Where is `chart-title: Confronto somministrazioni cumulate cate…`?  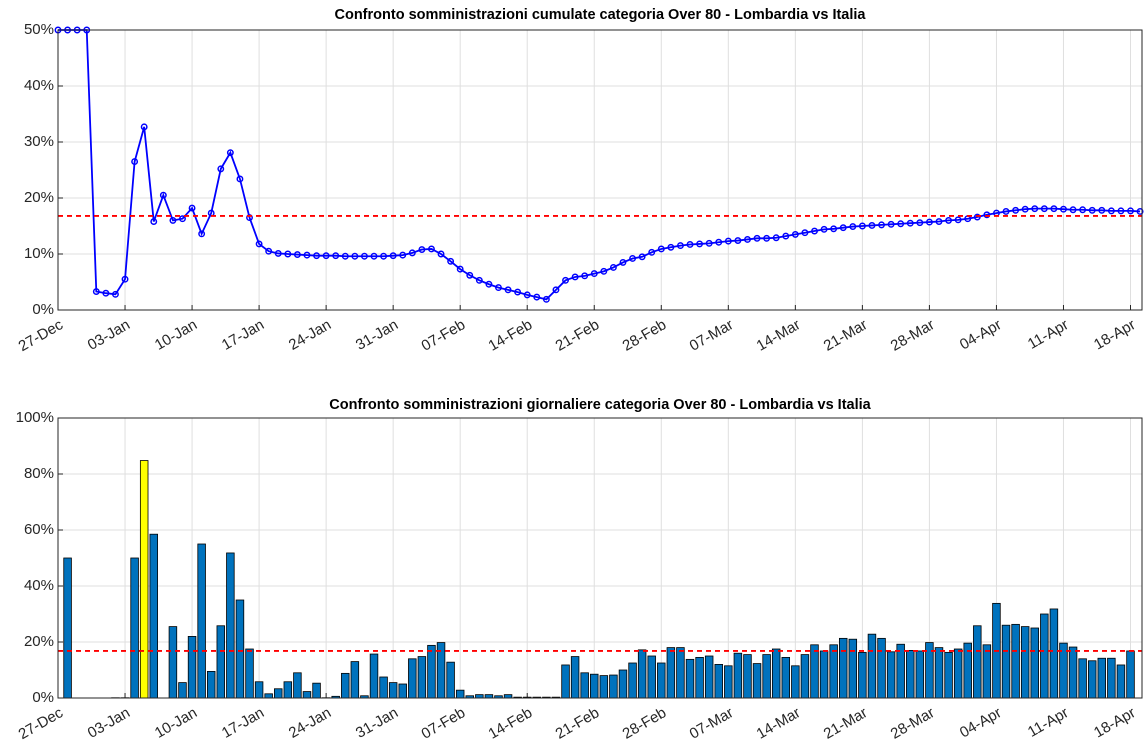
chart-title: Confronto somministrazioni cumulate cate… is located at coordinates (601, 15).